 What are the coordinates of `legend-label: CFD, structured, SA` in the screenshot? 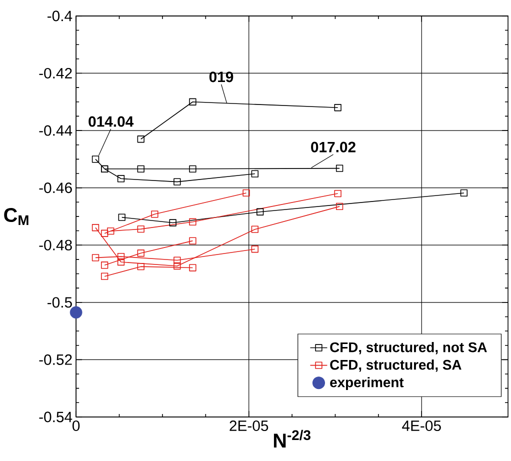 It's located at (396, 366).